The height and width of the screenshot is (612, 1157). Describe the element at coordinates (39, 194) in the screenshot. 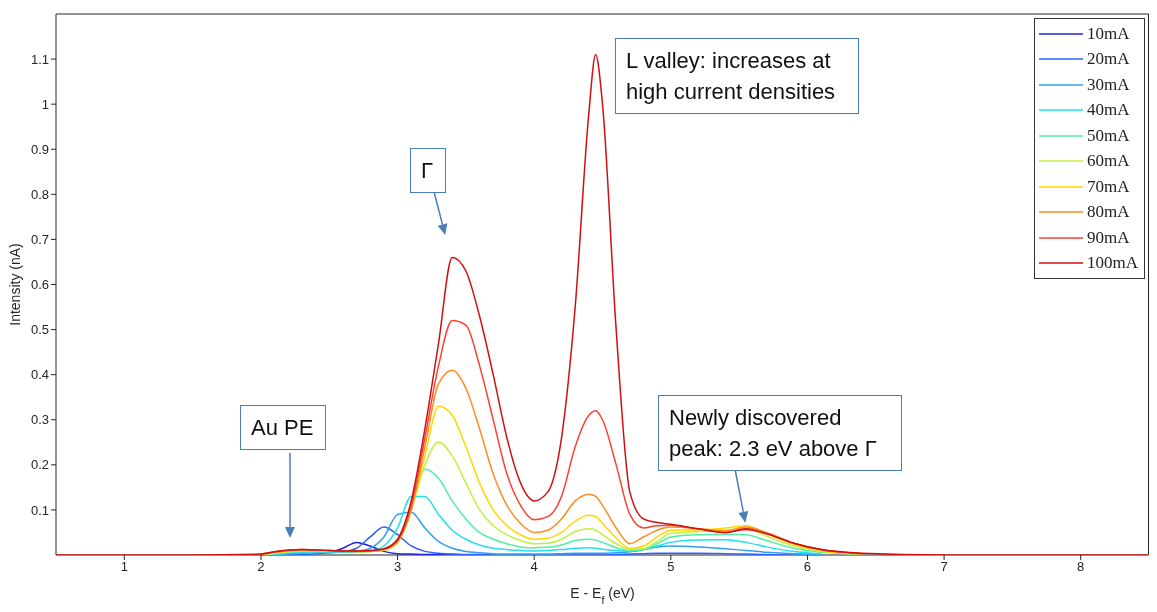

I see `y-tick-label: 0.8` at that location.